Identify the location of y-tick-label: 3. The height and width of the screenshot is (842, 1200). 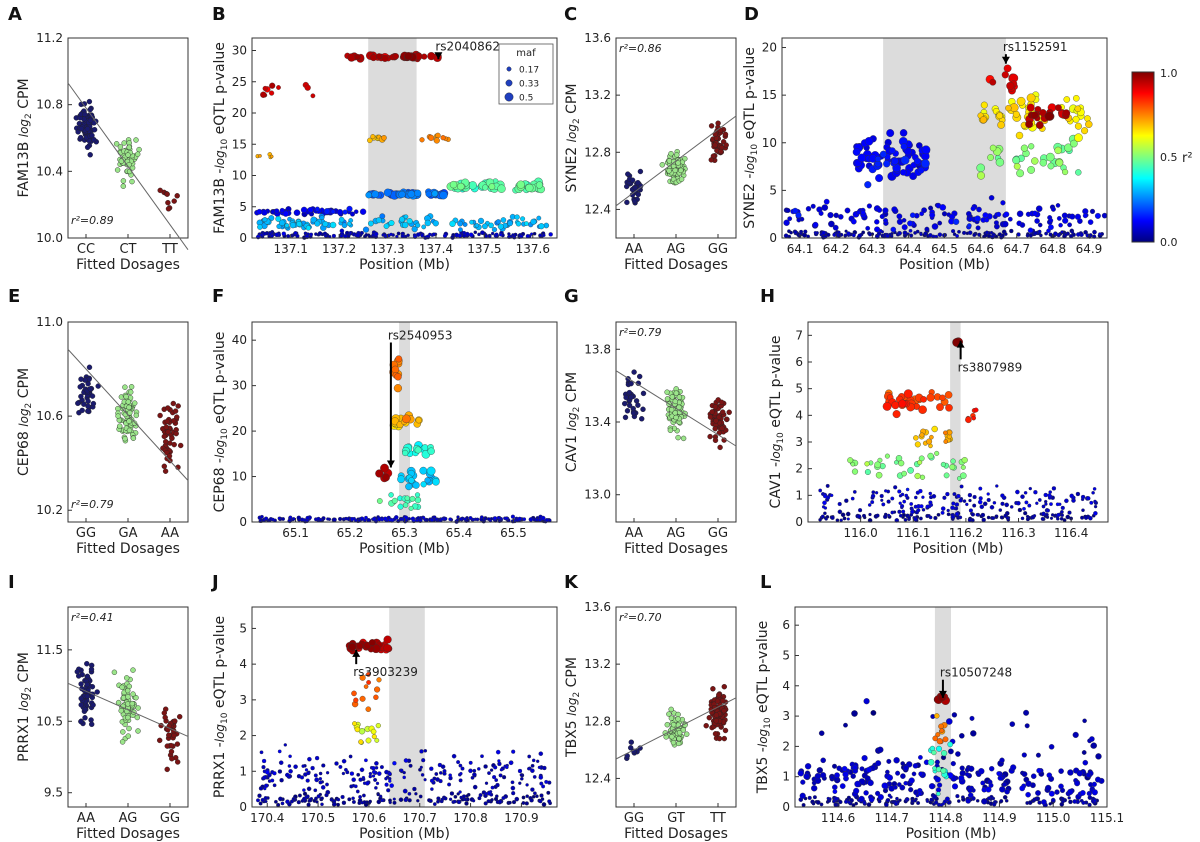
(786, 716).